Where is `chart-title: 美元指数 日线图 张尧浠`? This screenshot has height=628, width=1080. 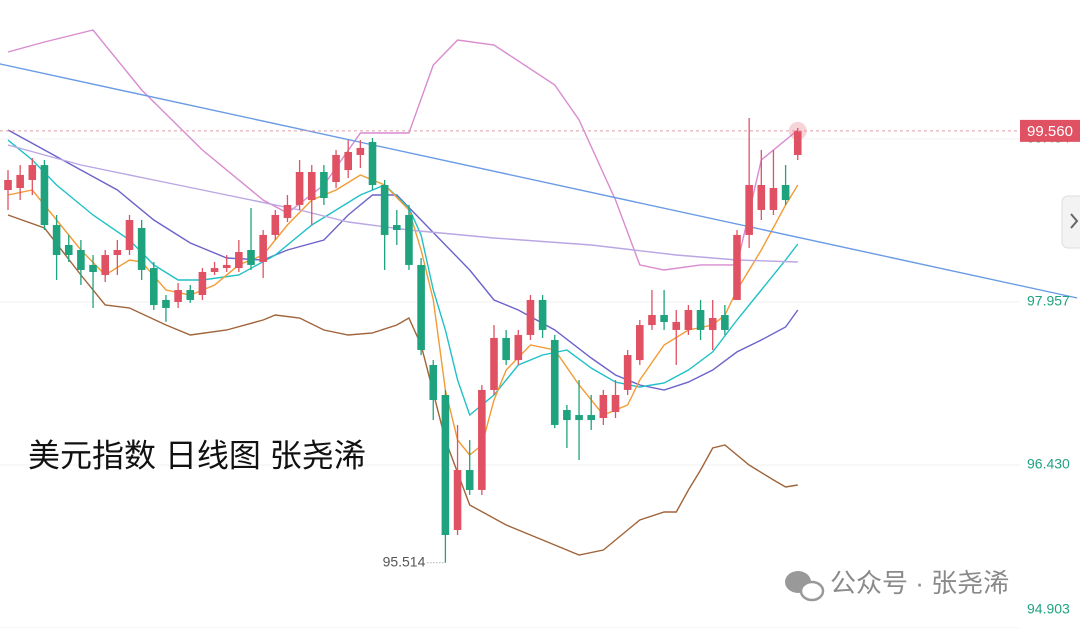 chart-title: 美元指数 日线图 张尧浠 is located at coordinates (197, 455).